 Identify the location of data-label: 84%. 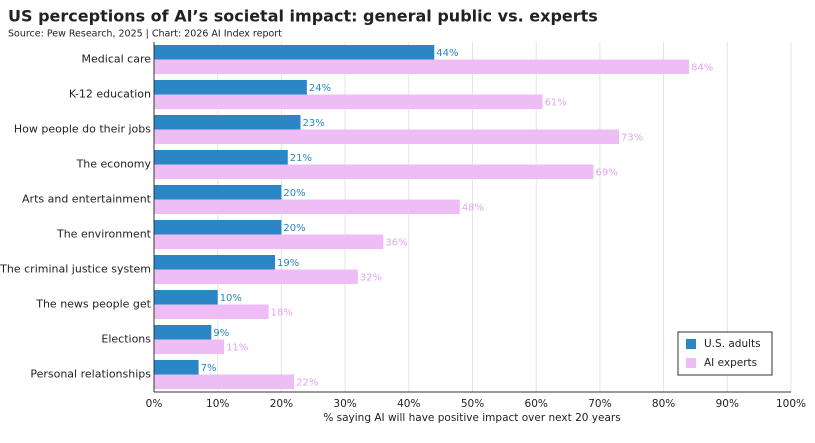
(702, 67).